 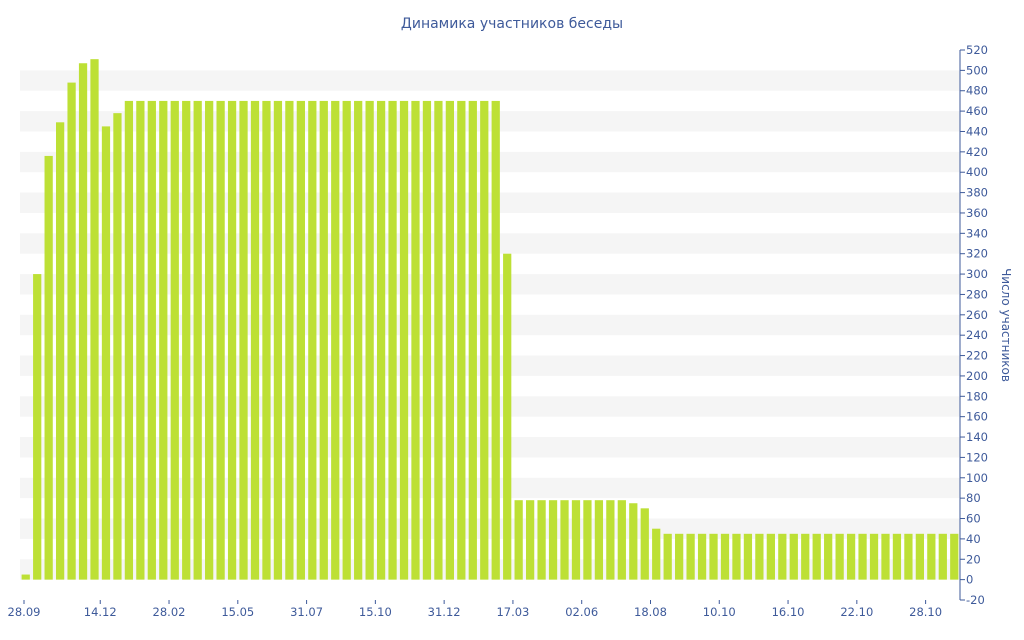 I want to click on y-tick-label: 280, so click(x=977, y=294).